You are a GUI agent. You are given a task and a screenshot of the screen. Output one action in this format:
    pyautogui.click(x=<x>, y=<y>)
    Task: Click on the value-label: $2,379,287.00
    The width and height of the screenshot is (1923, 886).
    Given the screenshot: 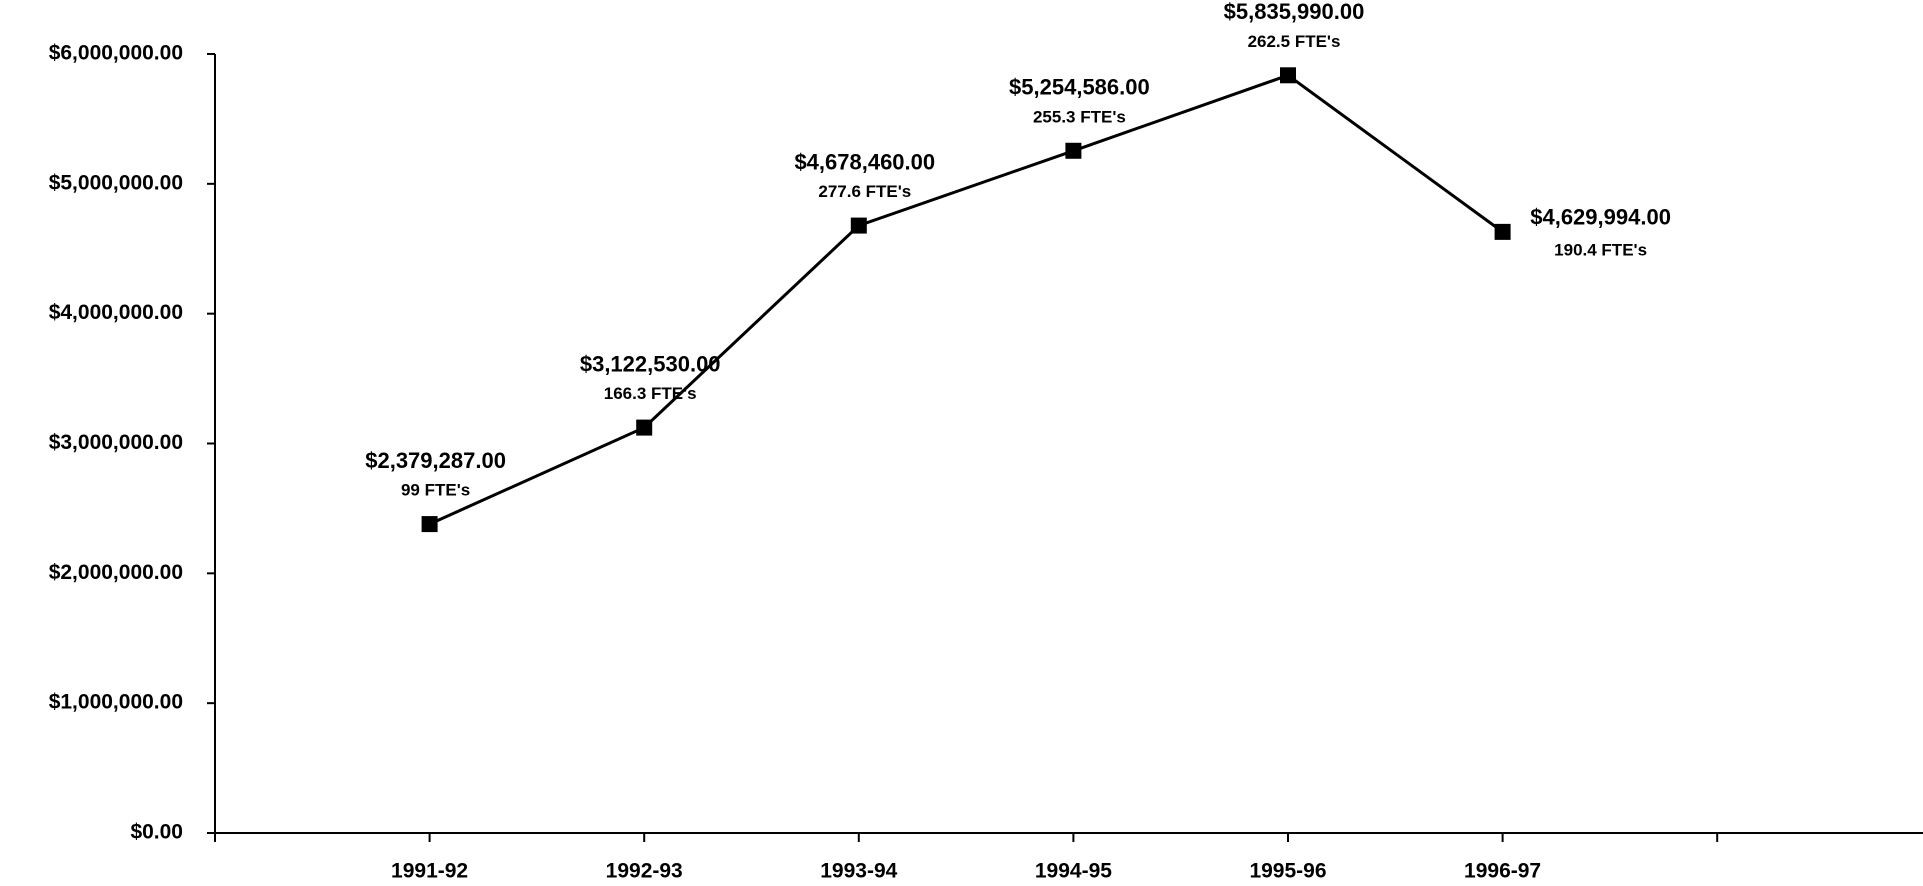 What is the action you would take?
    pyautogui.click(x=435, y=460)
    